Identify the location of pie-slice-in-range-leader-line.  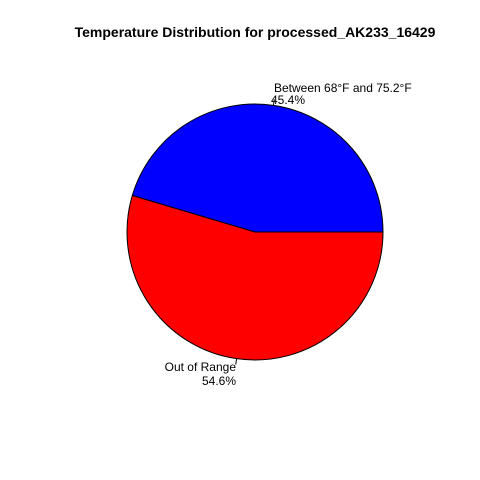
(273, 102).